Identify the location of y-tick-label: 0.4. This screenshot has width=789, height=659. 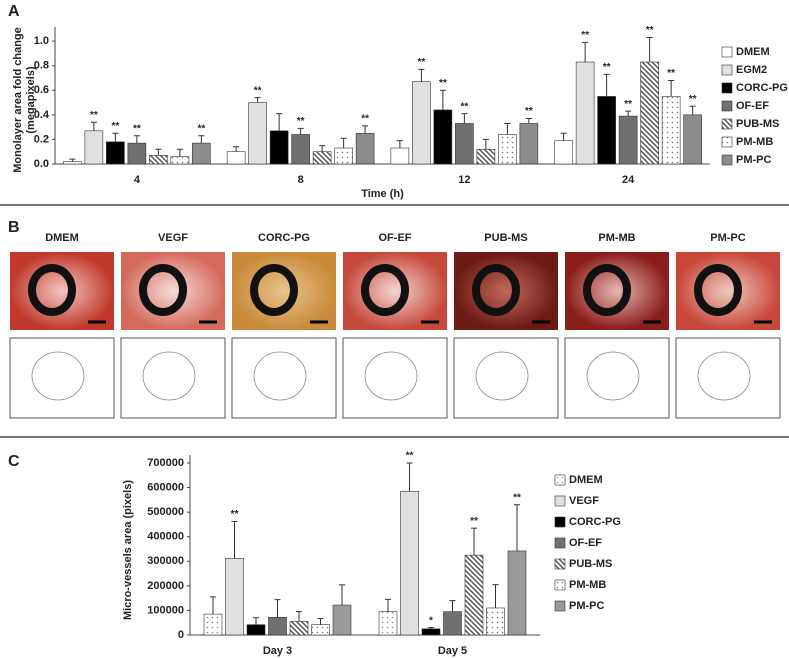
(42, 115).